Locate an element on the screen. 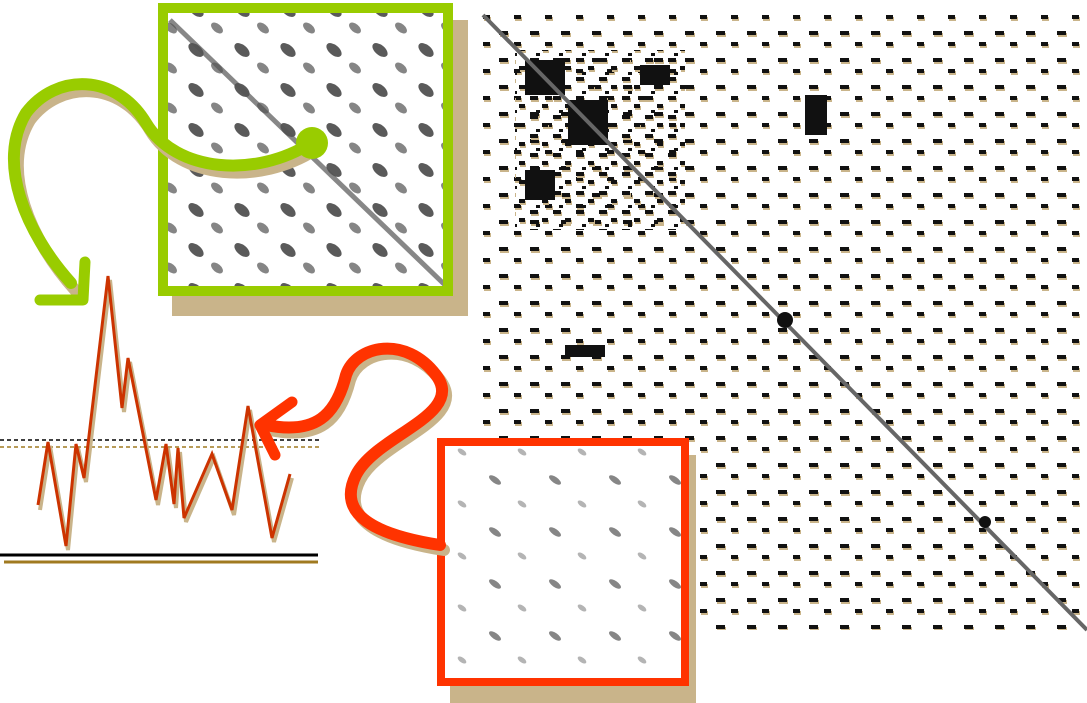  arrow-origin is located at coordinates (312, 143).